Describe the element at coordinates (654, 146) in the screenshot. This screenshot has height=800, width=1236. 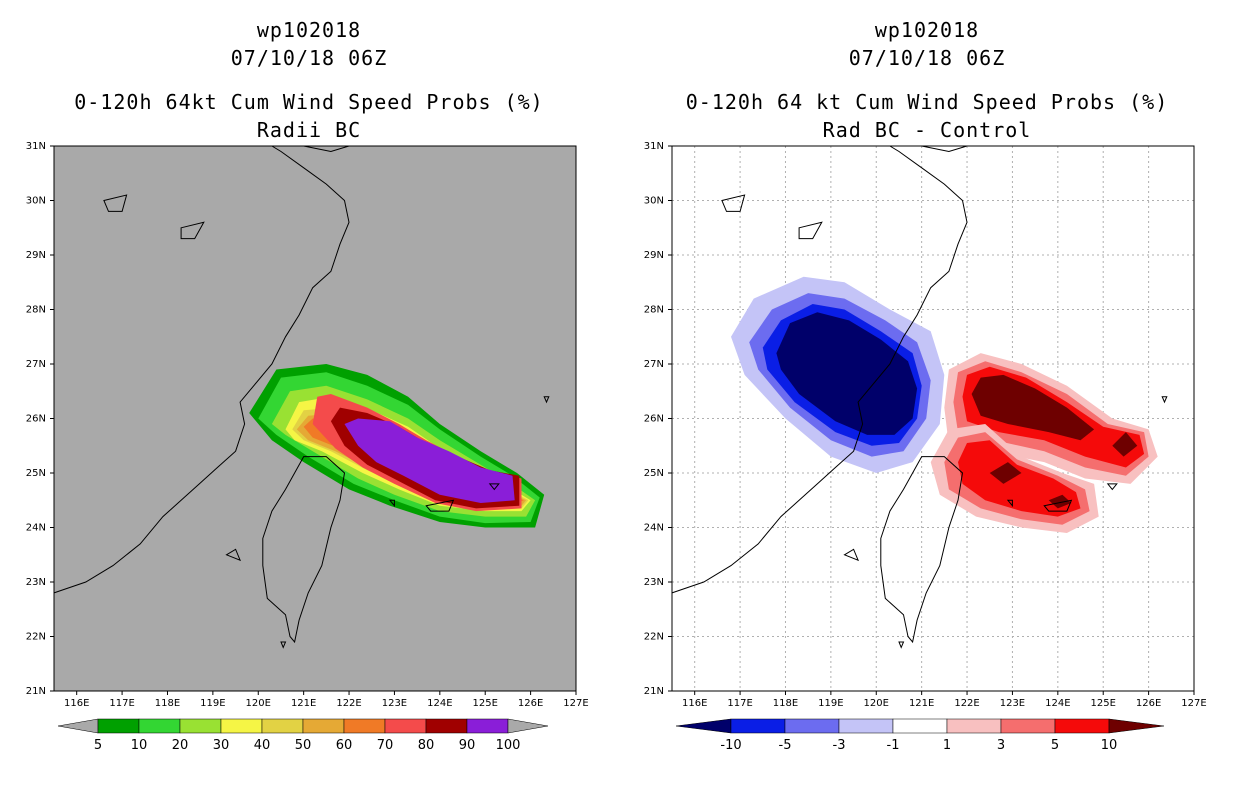
I see `lat-label: 31N` at that location.